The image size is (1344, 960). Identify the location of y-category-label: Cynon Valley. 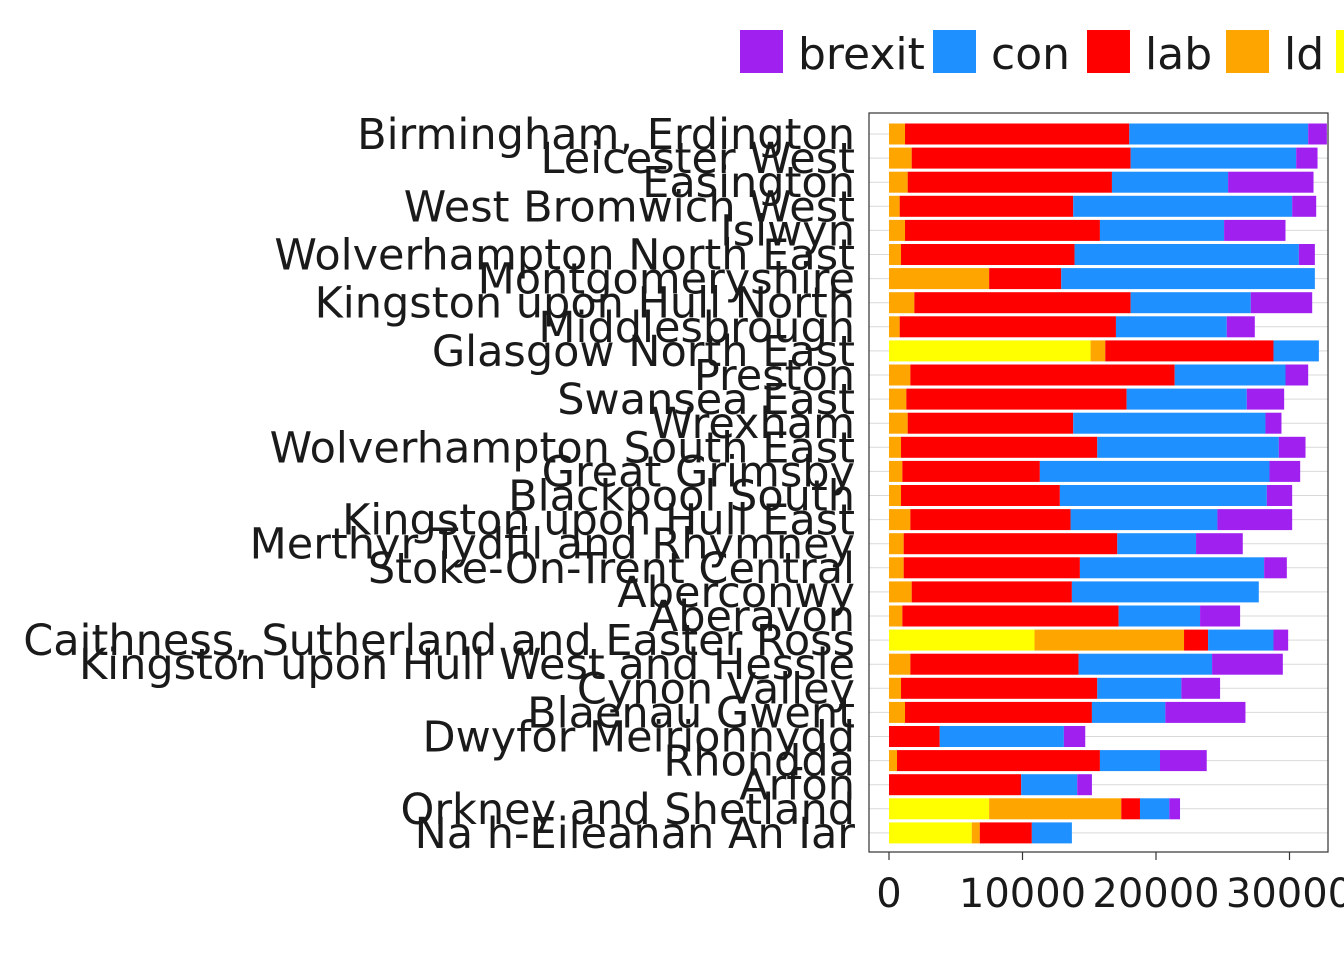
(716, 689).